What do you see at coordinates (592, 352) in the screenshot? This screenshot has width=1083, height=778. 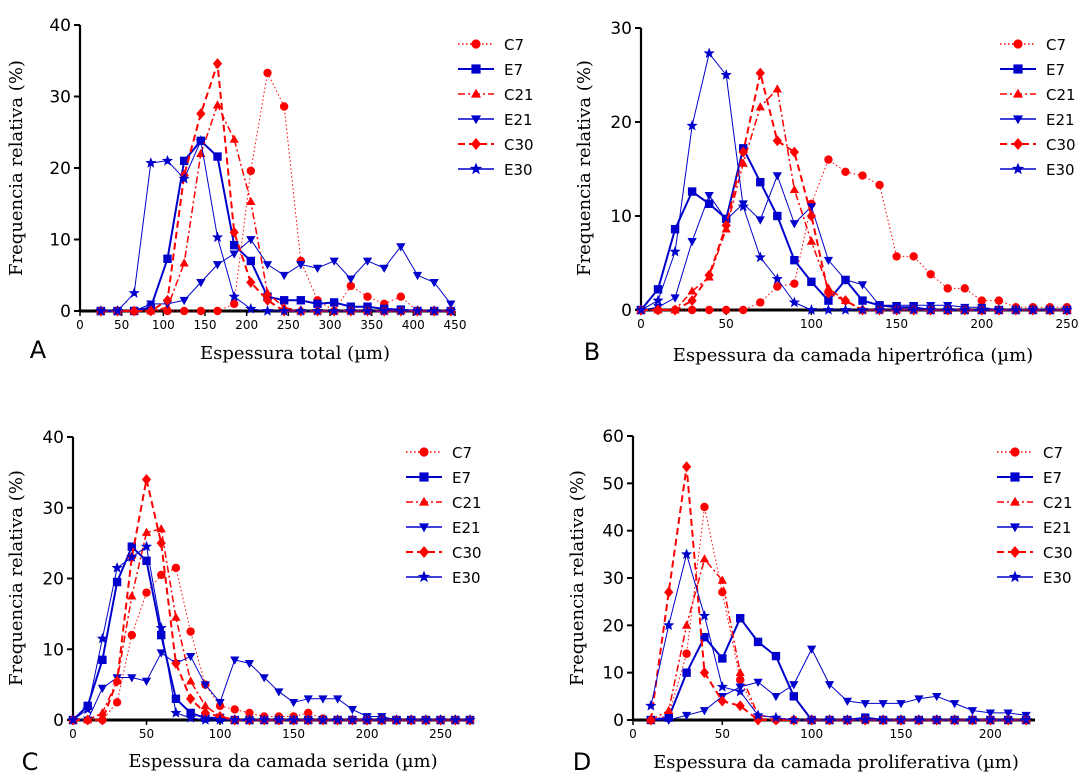 I see `panel-letter: B` at bounding box center [592, 352].